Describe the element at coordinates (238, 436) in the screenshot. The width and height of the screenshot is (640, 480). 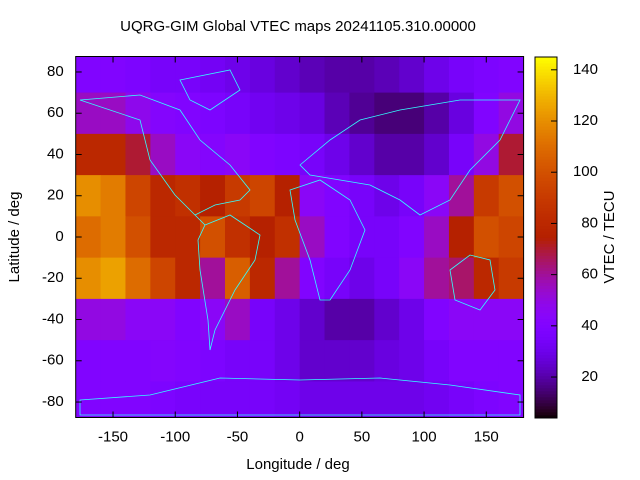
I see `x-tick-label: -50` at that location.